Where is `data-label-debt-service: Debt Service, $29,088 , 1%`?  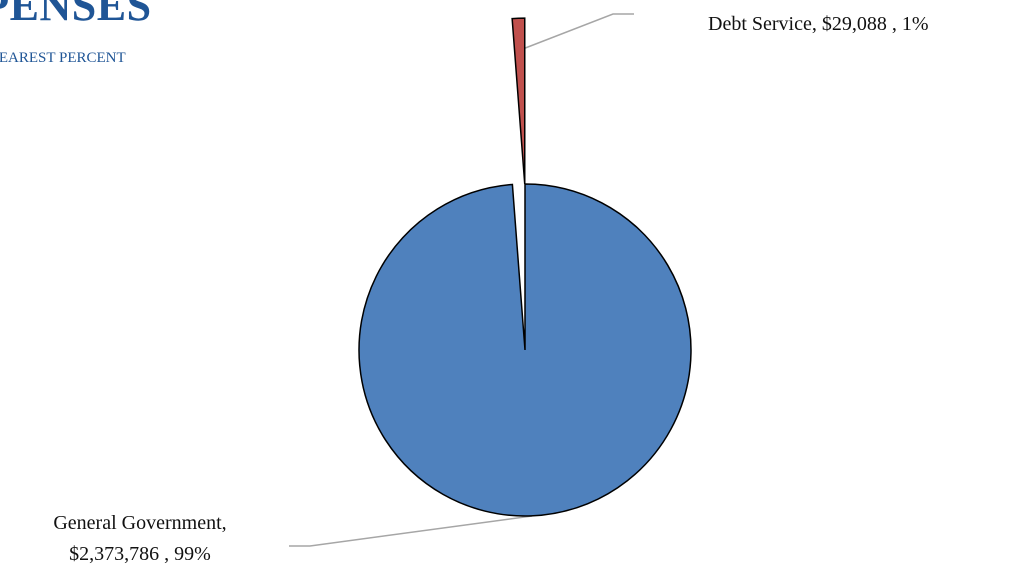 data-label-debt-service: Debt Service, $29,088 , 1% is located at coordinates (818, 24).